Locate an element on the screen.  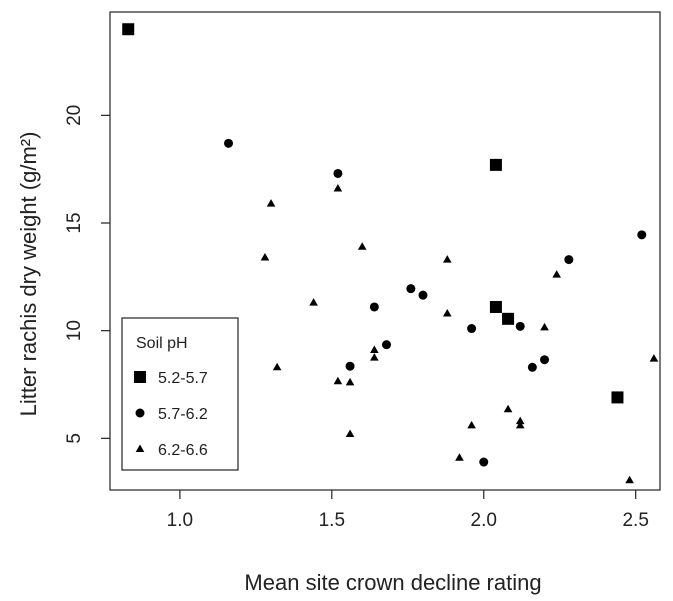
legend-title: Soil pH is located at coordinates (162, 343).